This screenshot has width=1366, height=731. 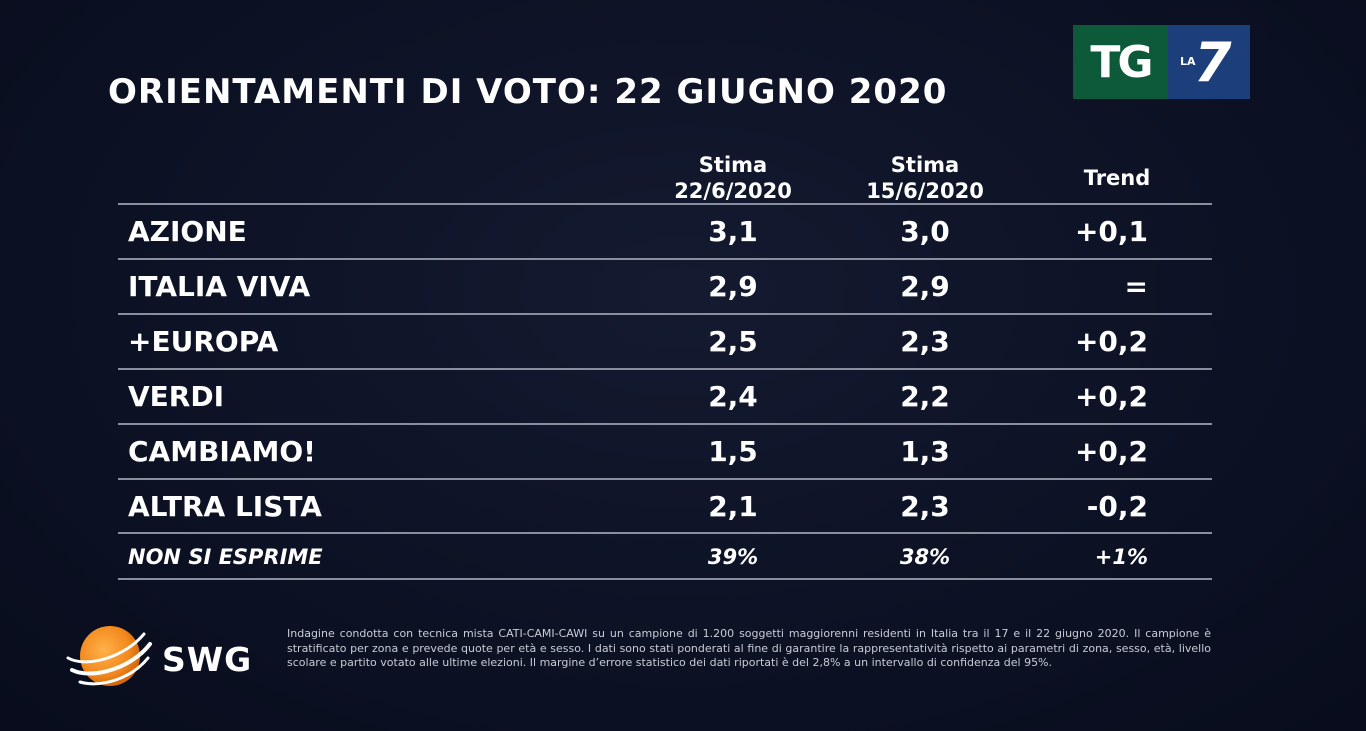 I want to click on table-row-non-si-esprime: NON SI ESPRIME 39% 38% +1%, so click(x=665, y=561).